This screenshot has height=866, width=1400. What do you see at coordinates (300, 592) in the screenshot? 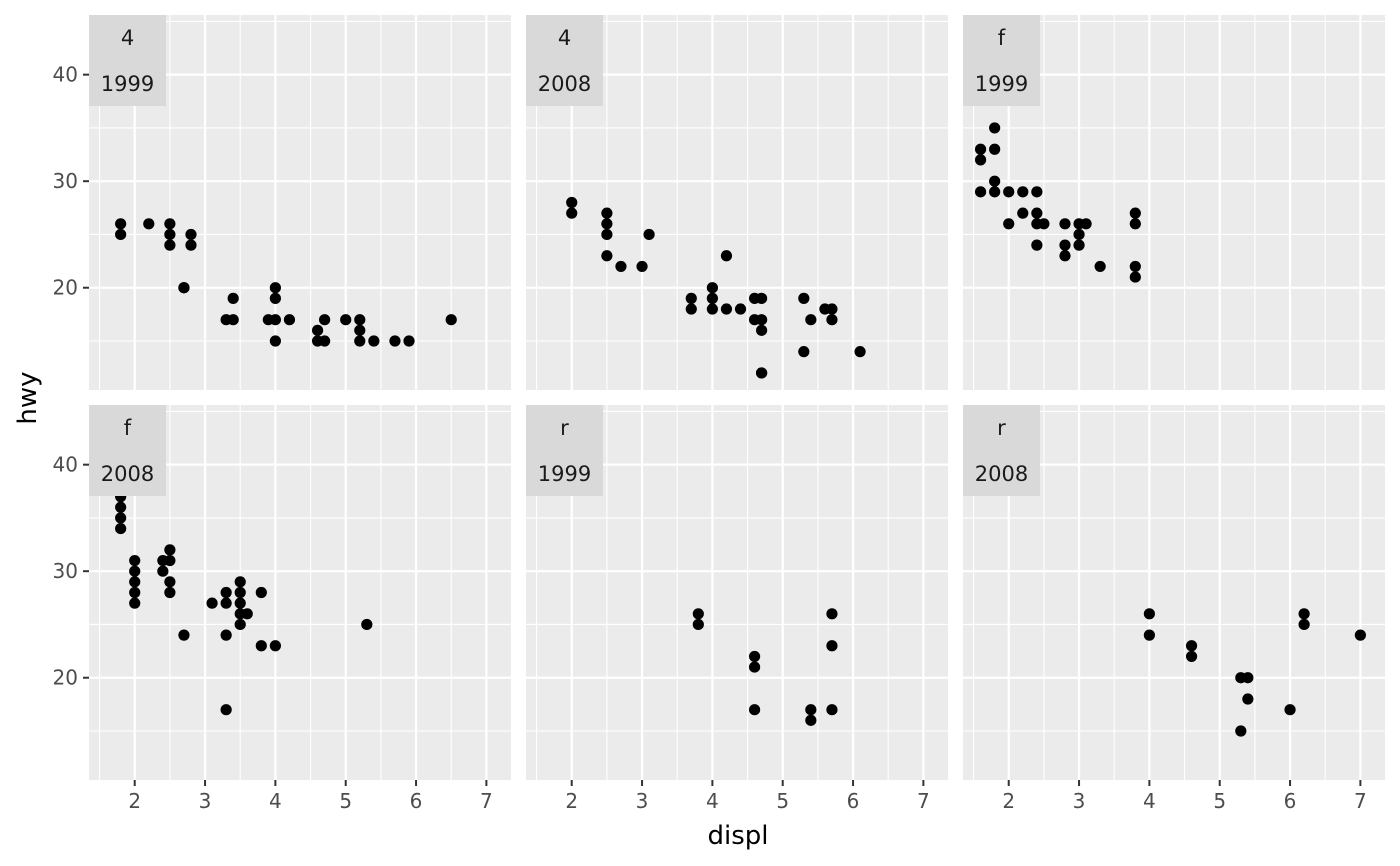
I see `facet-panel-f-2008: f 2008` at bounding box center [300, 592].